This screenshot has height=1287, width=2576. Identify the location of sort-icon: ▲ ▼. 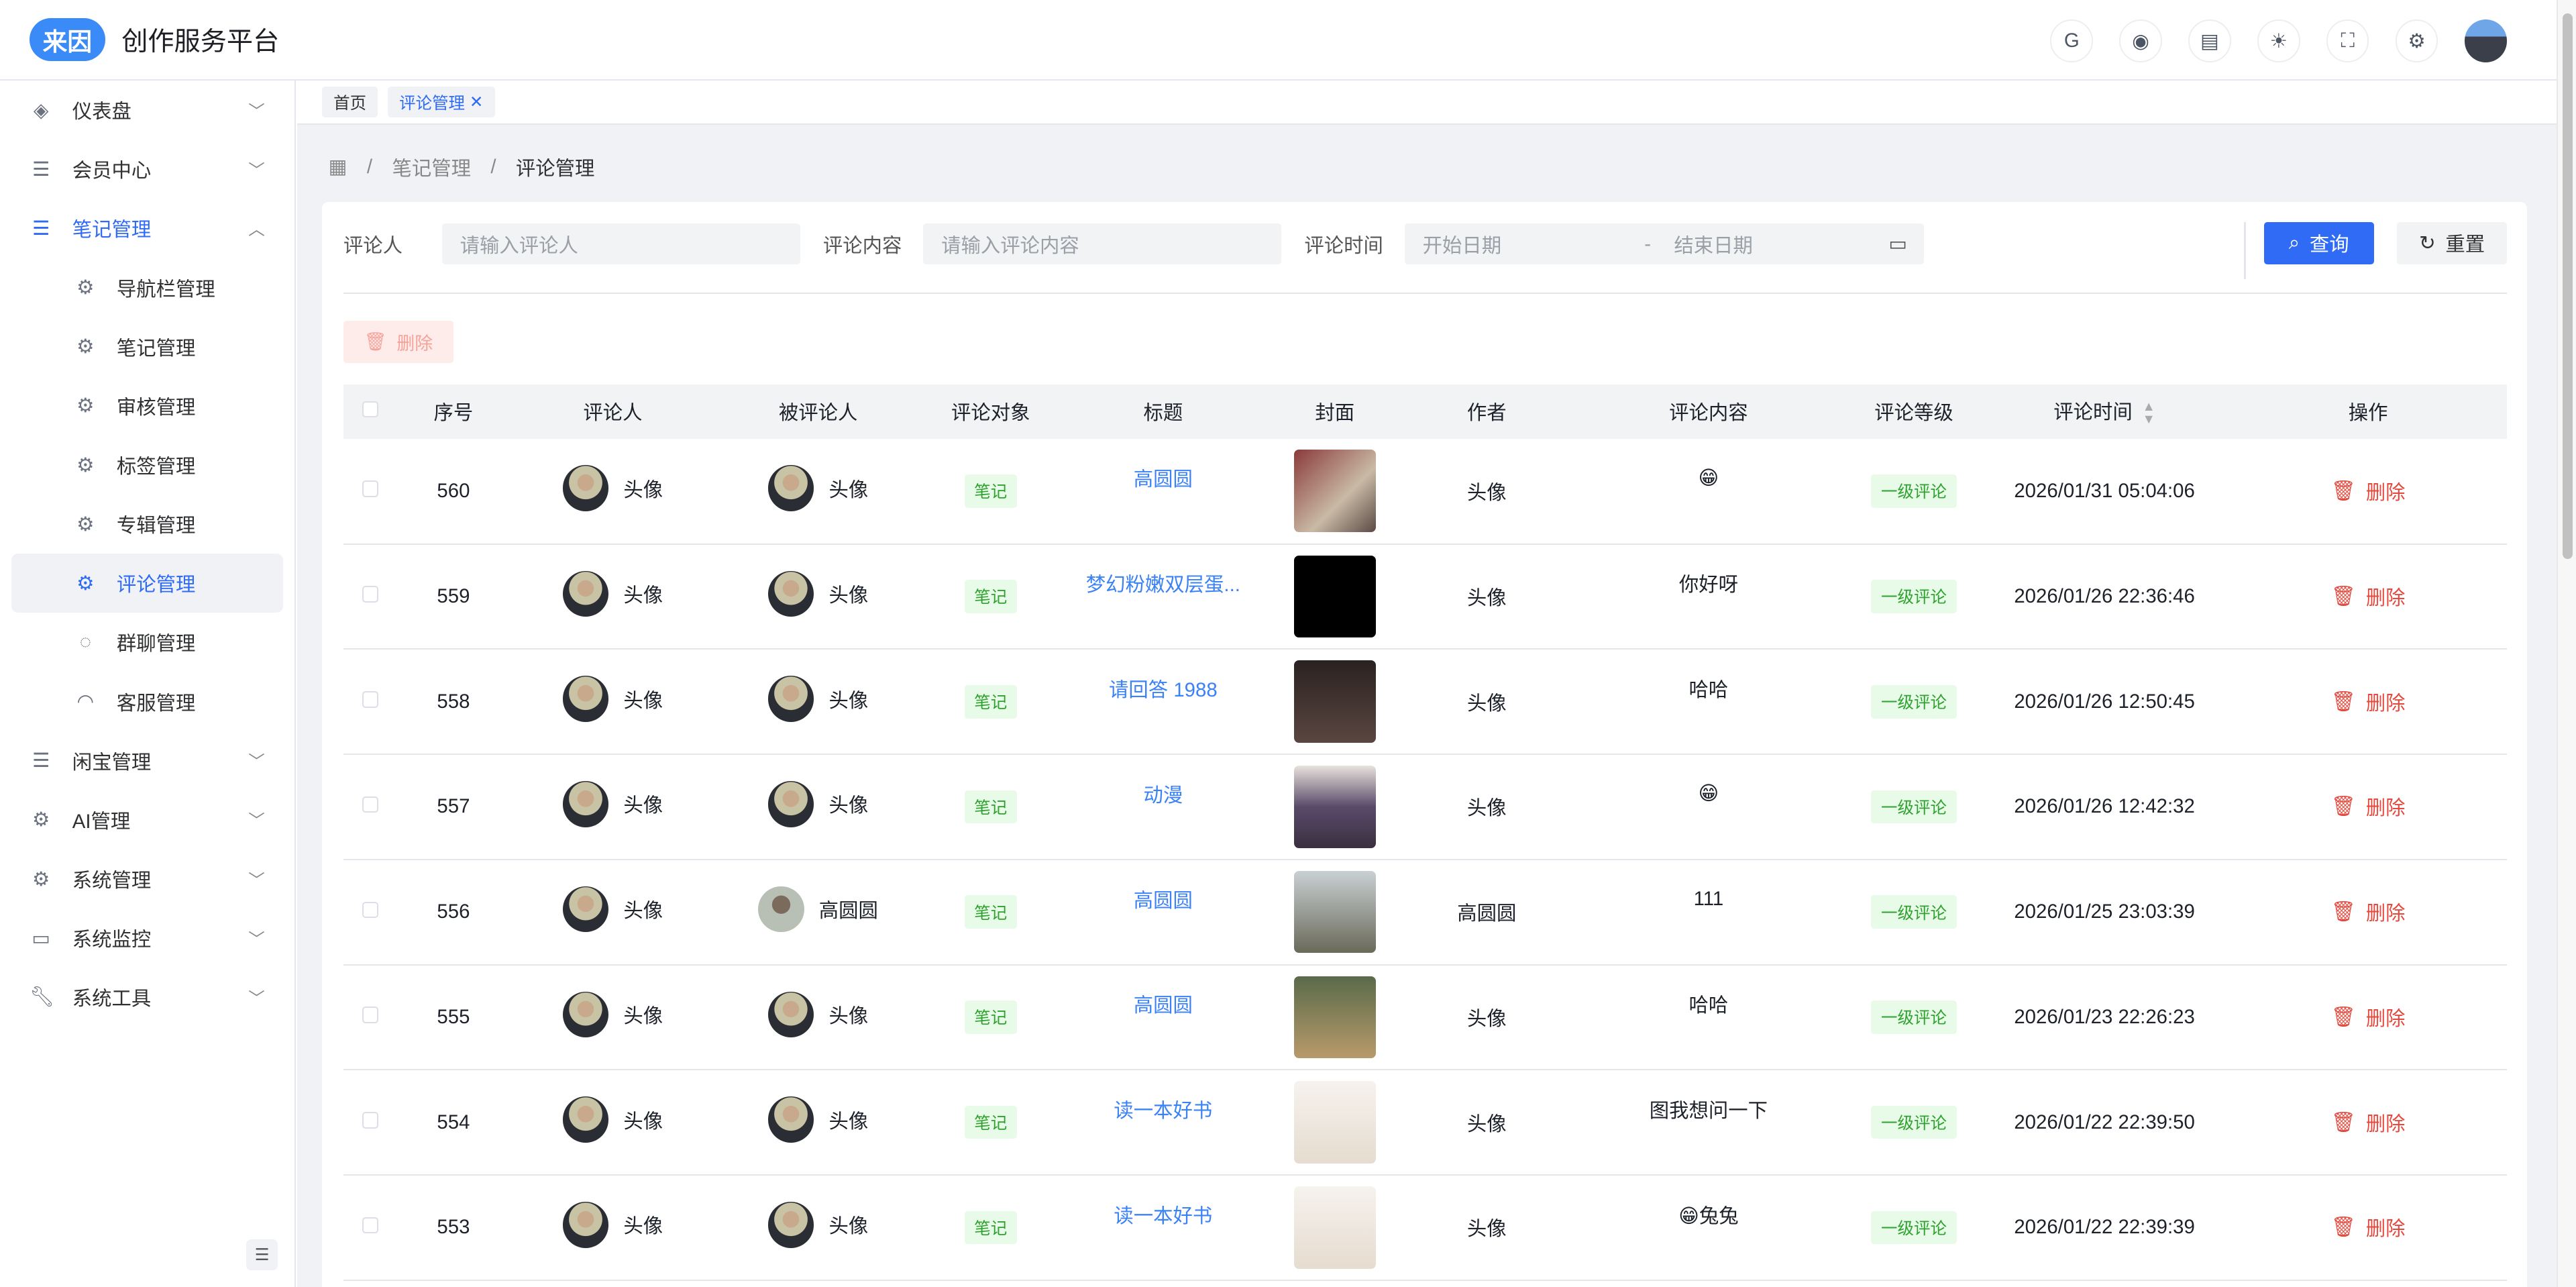
(2148, 413).